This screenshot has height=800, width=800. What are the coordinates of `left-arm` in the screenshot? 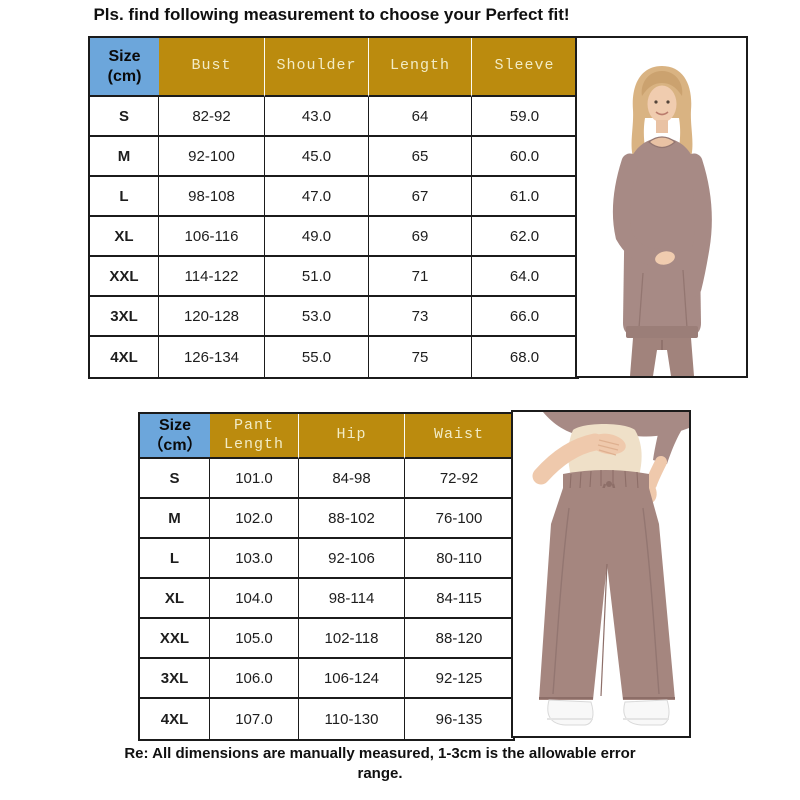 It's located at (639, 209).